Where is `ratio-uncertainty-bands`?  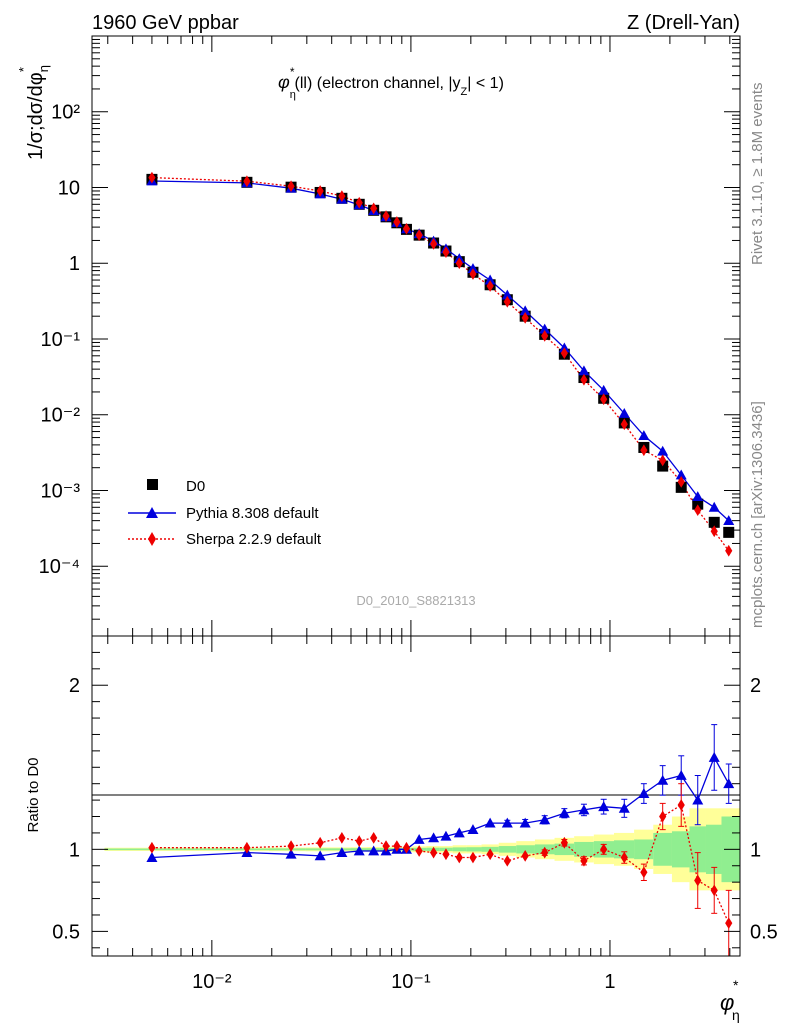 ratio-uncertainty-bands is located at coordinates (422, 849).